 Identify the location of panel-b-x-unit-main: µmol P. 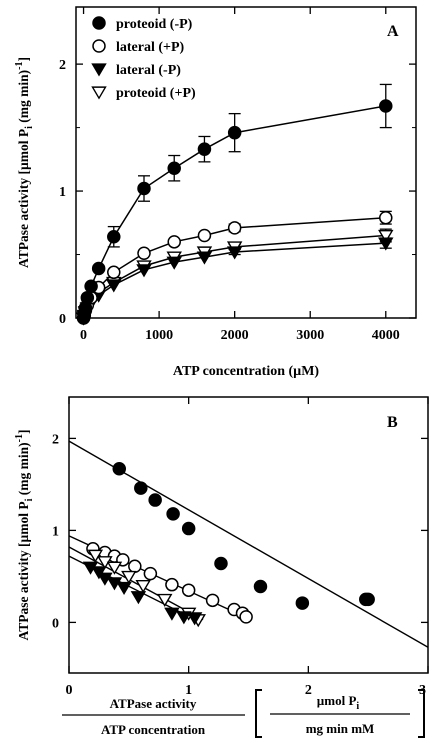
(337, 700).